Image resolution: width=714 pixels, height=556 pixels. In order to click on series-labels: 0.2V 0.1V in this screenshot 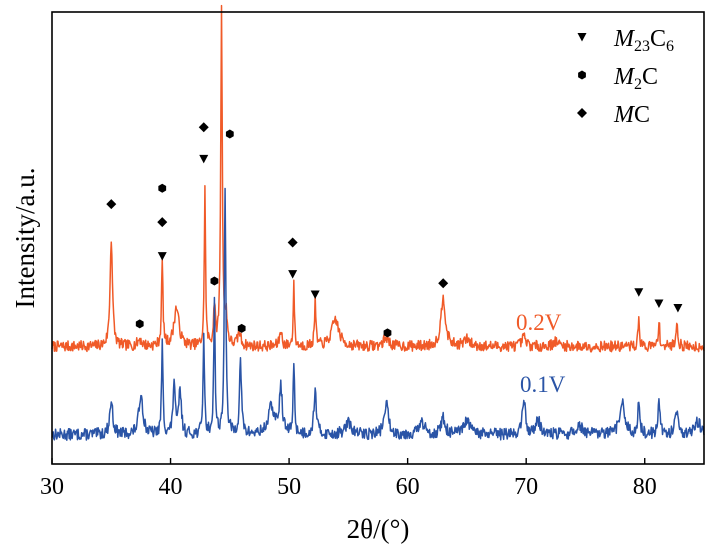, I will do `click(541, 353)`.